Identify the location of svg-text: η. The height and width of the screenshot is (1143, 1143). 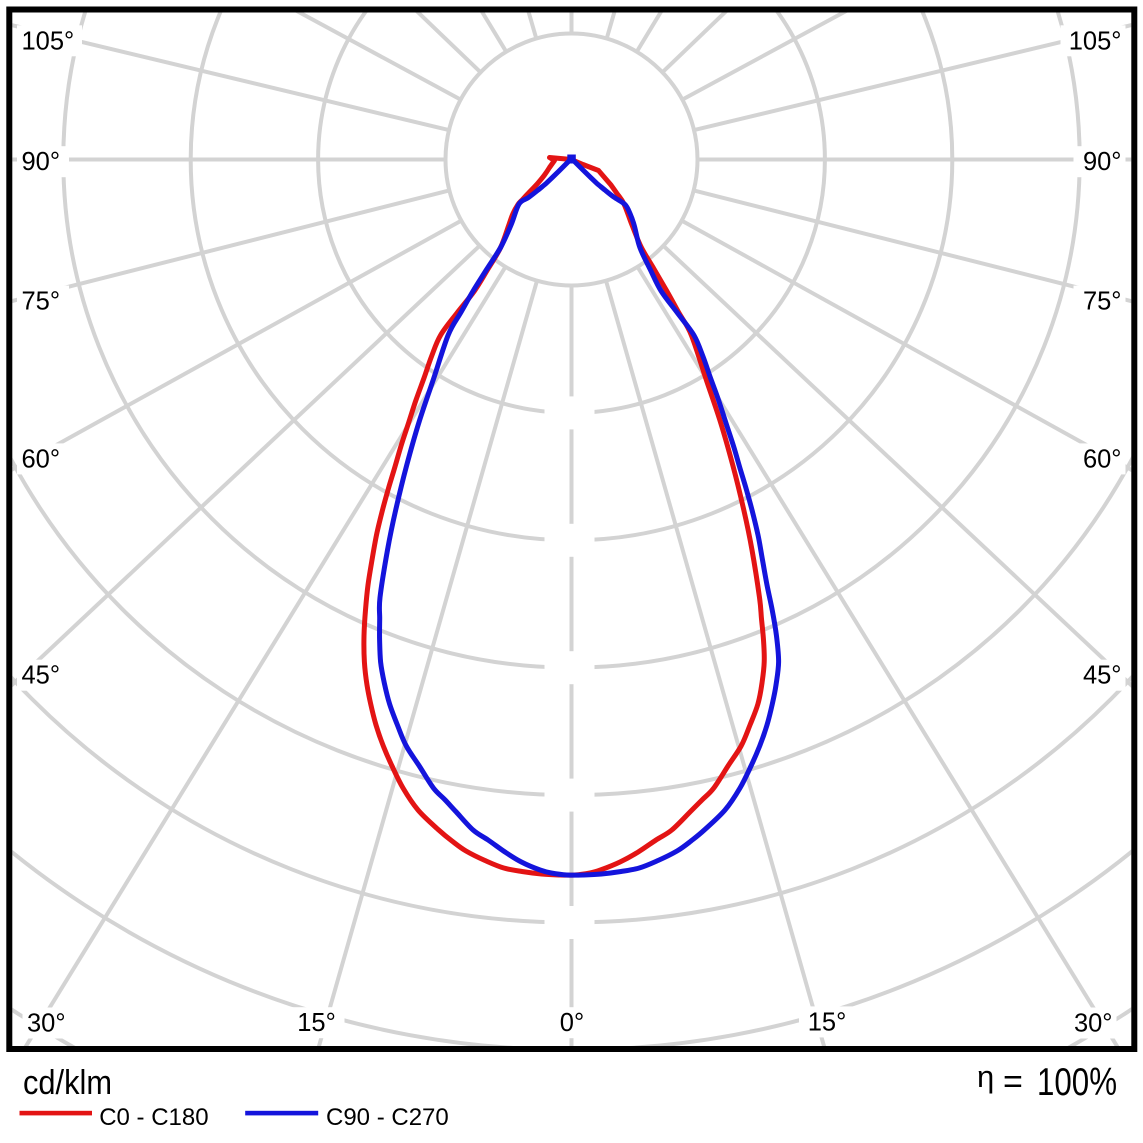
(985, 1076).